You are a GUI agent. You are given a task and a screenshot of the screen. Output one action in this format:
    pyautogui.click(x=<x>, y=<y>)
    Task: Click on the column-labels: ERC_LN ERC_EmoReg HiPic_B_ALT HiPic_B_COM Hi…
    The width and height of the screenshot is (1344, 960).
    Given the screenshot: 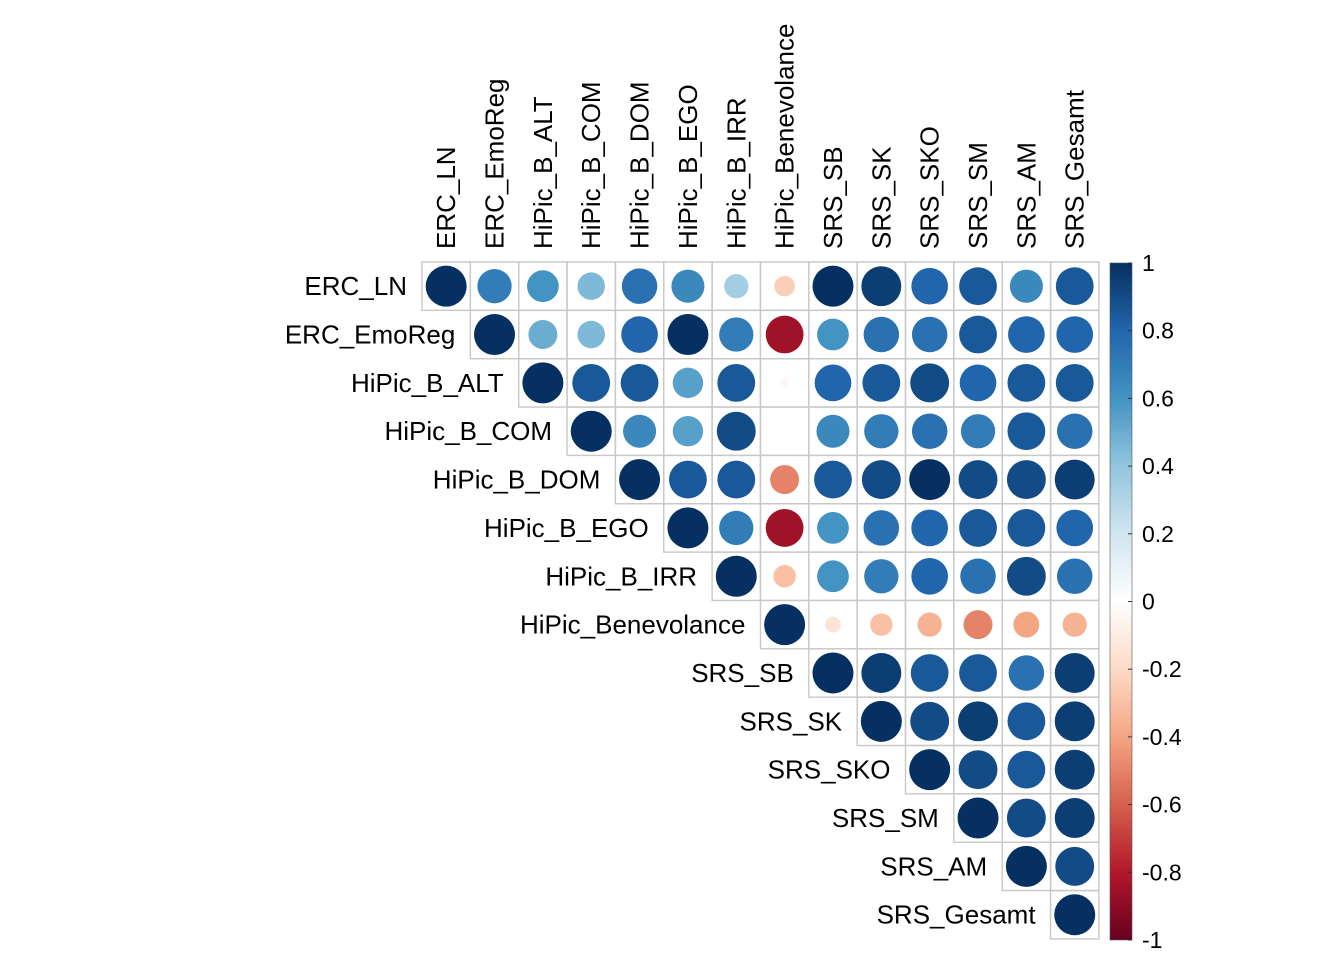 What is the action you would take?
    pyautogui.click(x=760, y=136)
    